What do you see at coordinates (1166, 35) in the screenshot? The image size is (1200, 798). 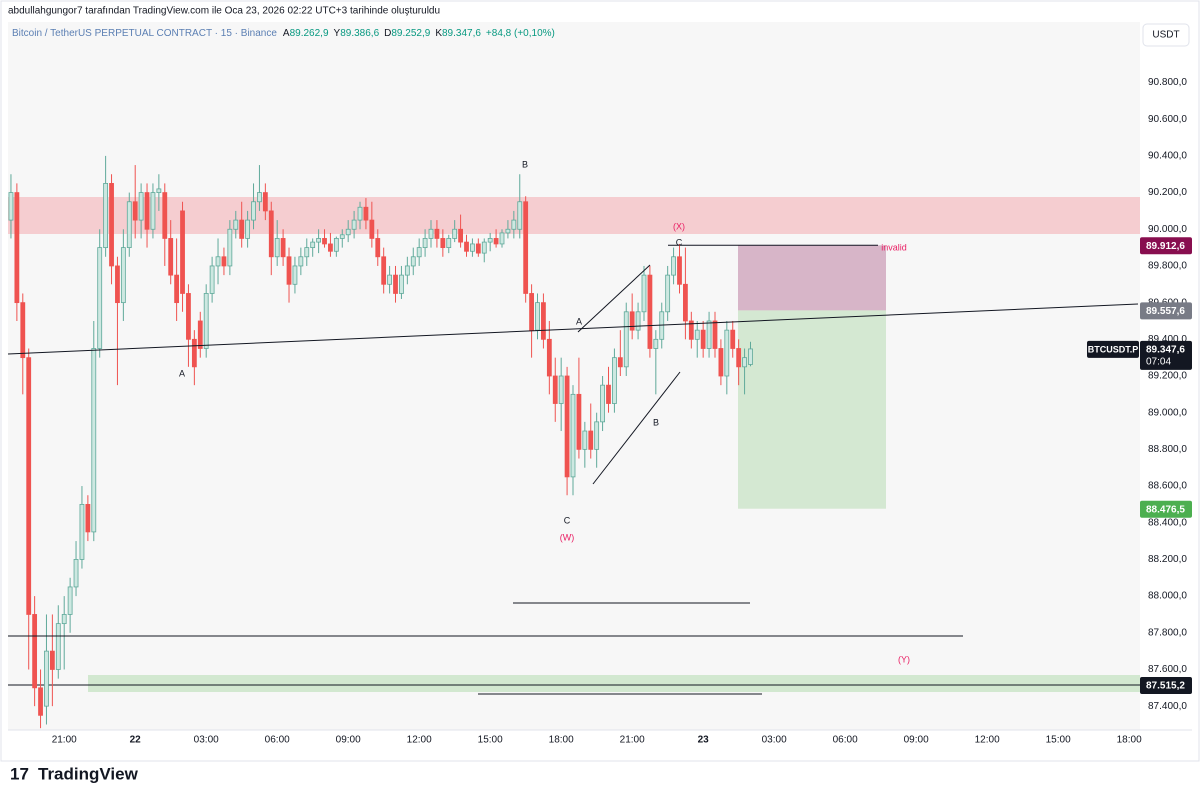 I see `currency-button` at bounding box center [1166, 35].